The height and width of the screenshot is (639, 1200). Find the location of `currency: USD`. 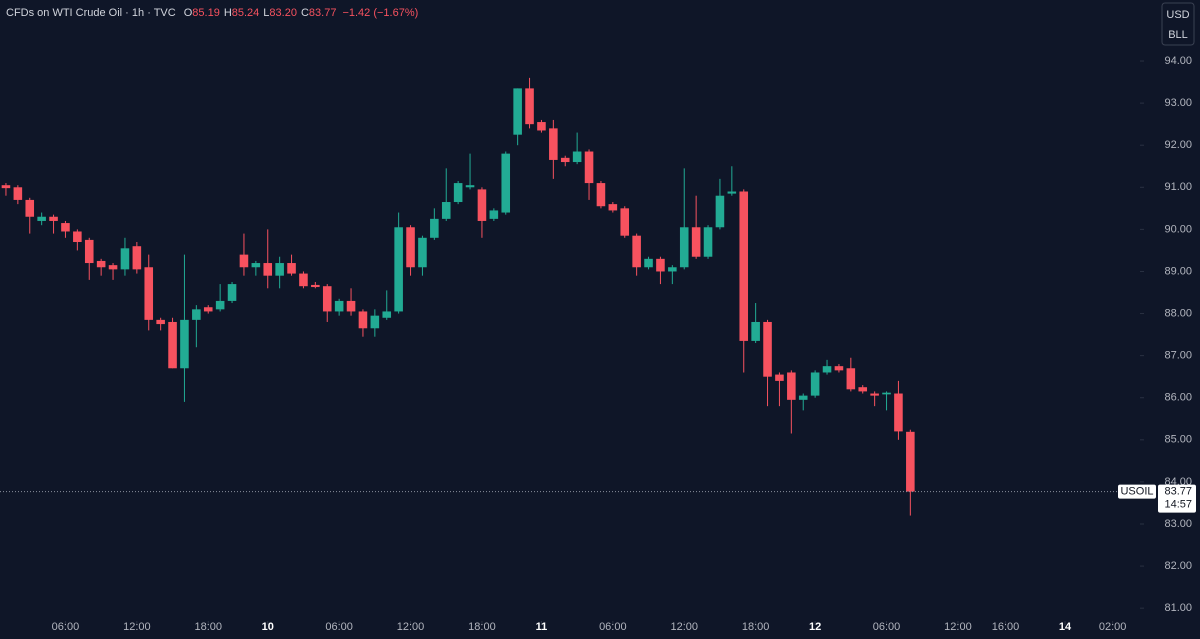

currency: USD is located at coordinates (1177, 15).